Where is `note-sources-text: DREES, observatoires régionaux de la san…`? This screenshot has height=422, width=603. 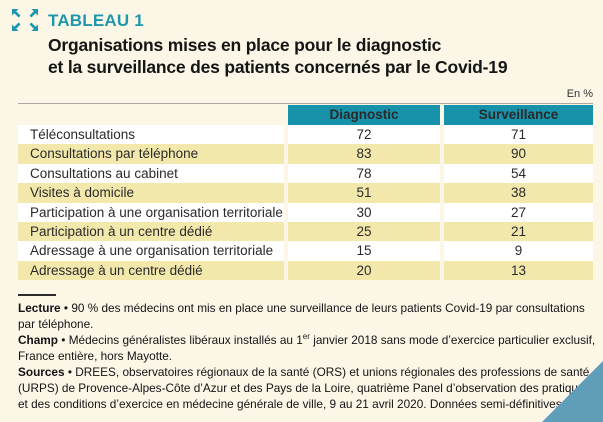
note-sources-text: DREES, observatoires régionaux de la san… is located at coordinates (304, 388).